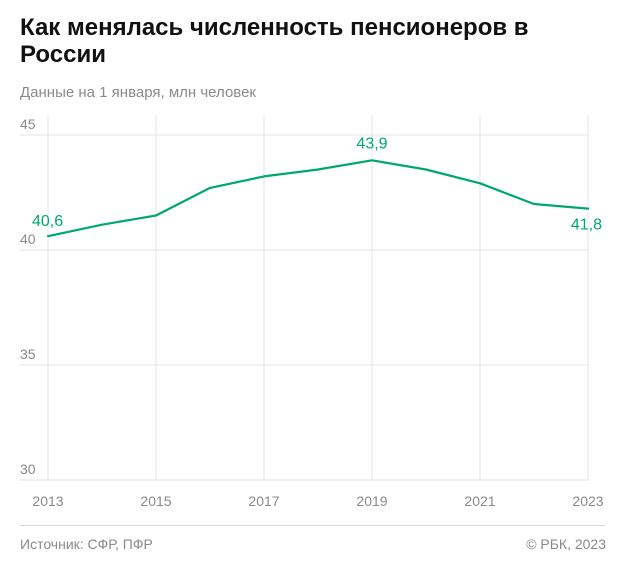  What do you see at coordinates (312, 525) in the screenshot?
I see `footer-divider` at bounding box center [312, 525].